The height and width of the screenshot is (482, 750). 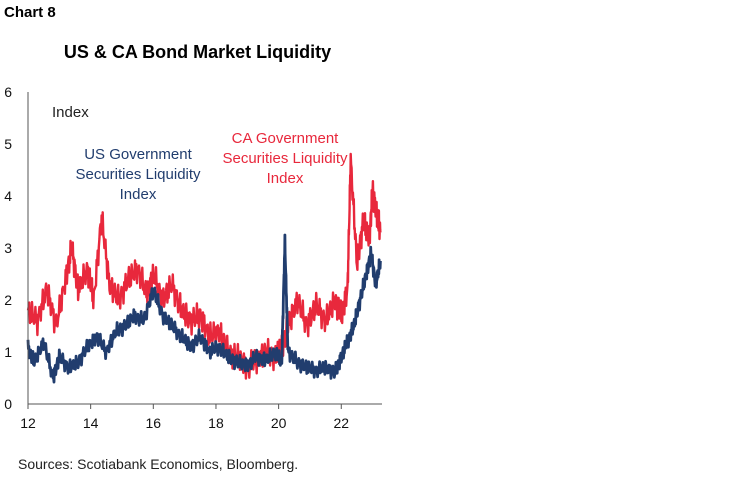 What do you see at coordinates (8, 404) in the screenshot?
I see `y-tick-label: 0` at bounding box center [8, 404].